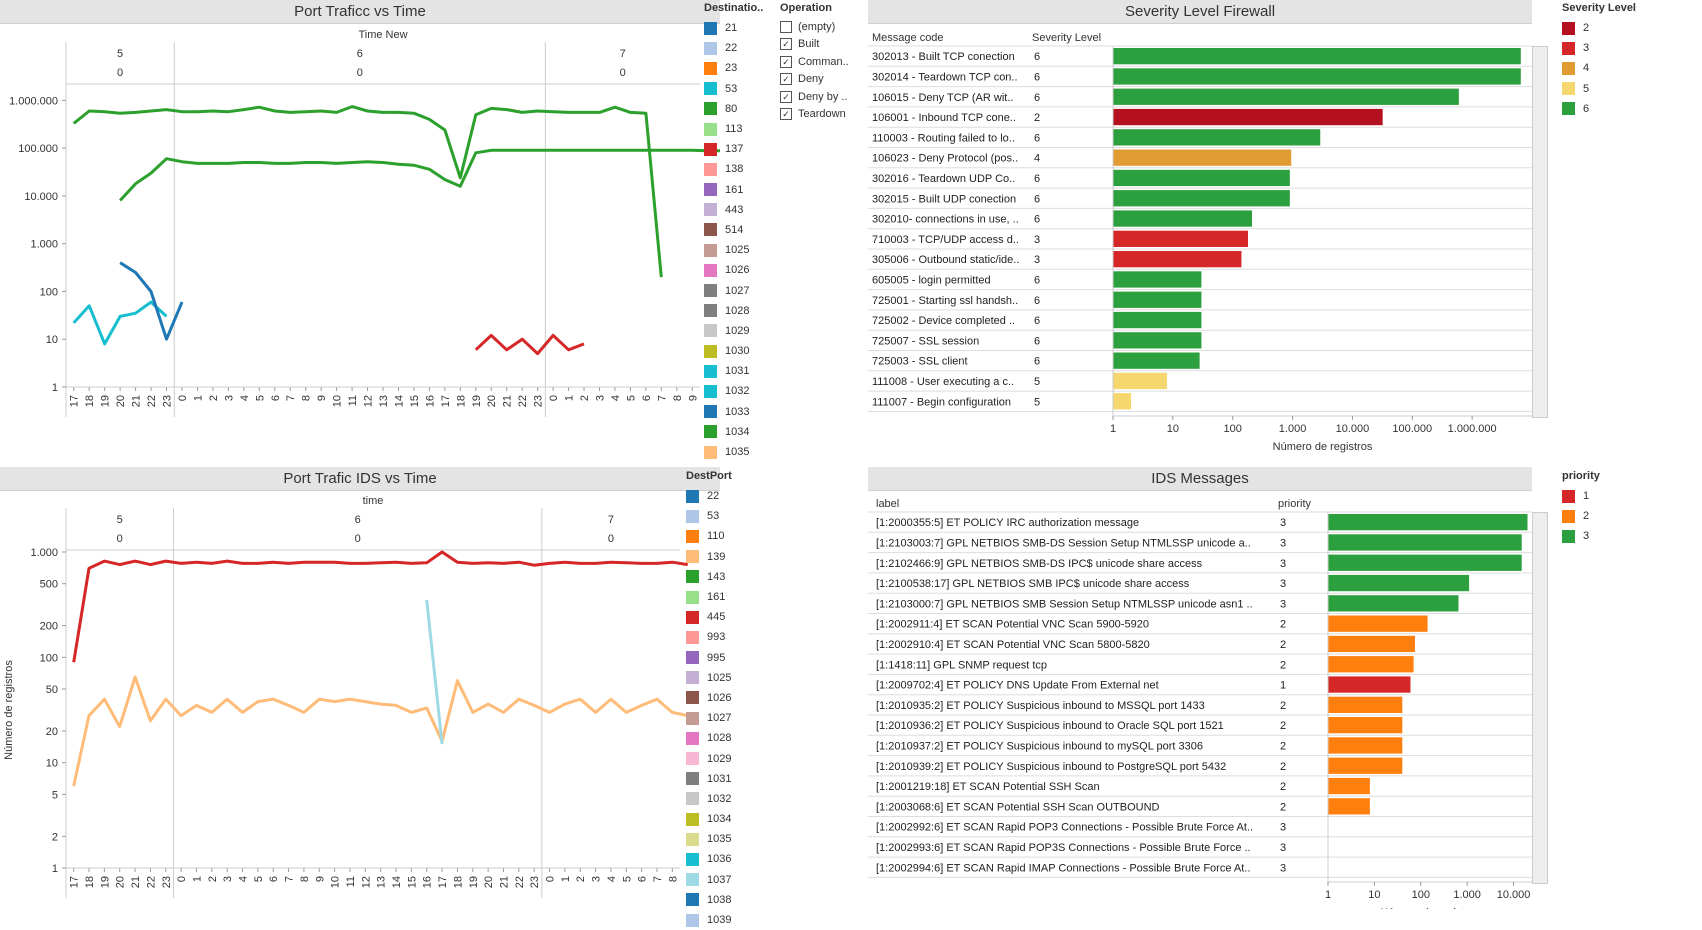 The height and width of the screenshot is (930, 1702). I want to click on column-header: Message code, so click(908, 38).